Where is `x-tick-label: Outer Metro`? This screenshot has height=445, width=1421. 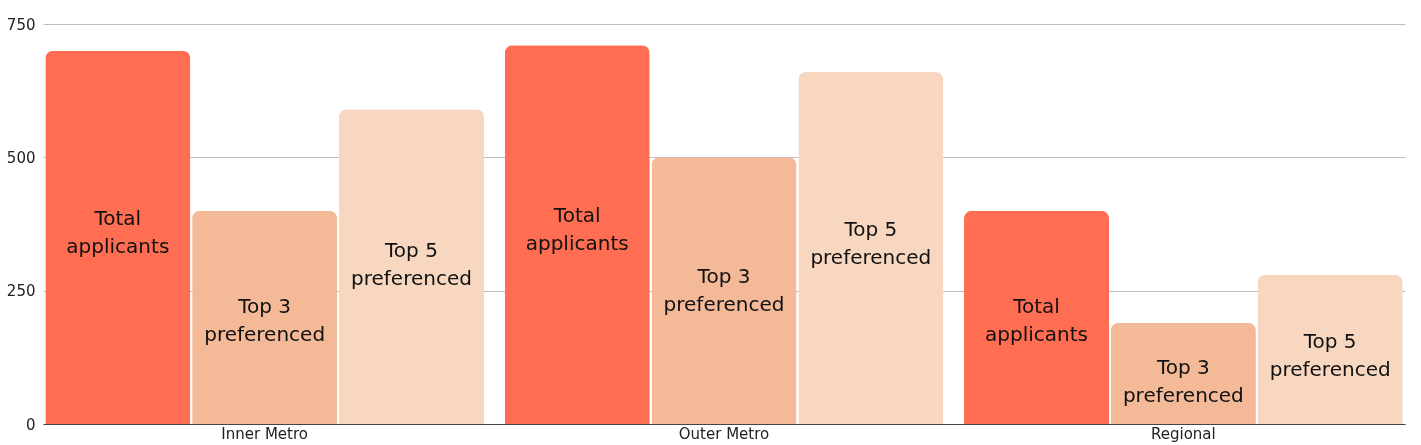
x-tick-label: Outer Metro is located at coordinates (724, 433).